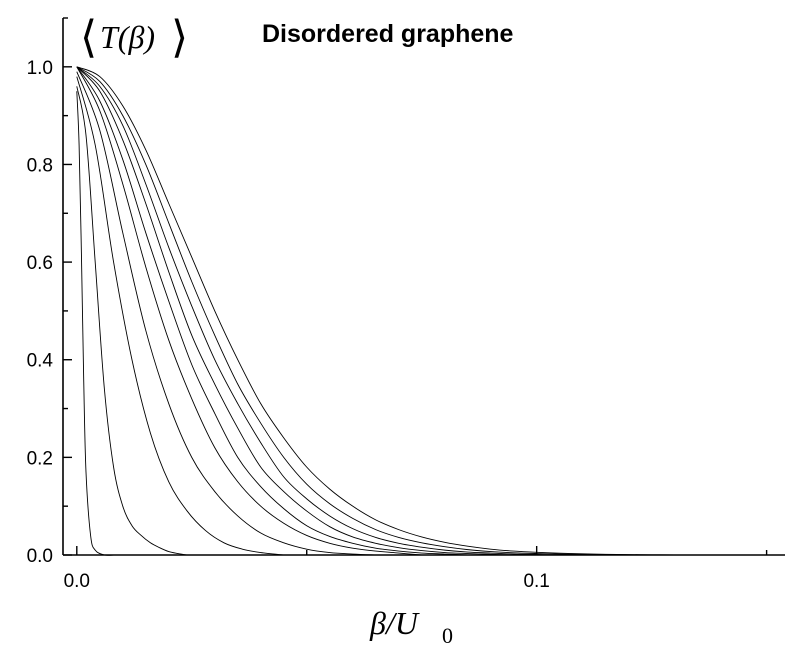 This screenshot has width=795, height=645. I want to click on y-label-open-bracket: ⟨, so click(88, 37).